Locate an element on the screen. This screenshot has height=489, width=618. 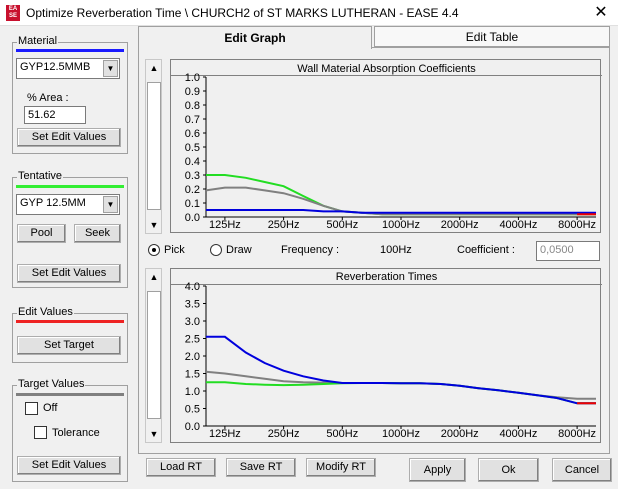
coefficient-field: 0,0500 is located at coordinates (568, 251).